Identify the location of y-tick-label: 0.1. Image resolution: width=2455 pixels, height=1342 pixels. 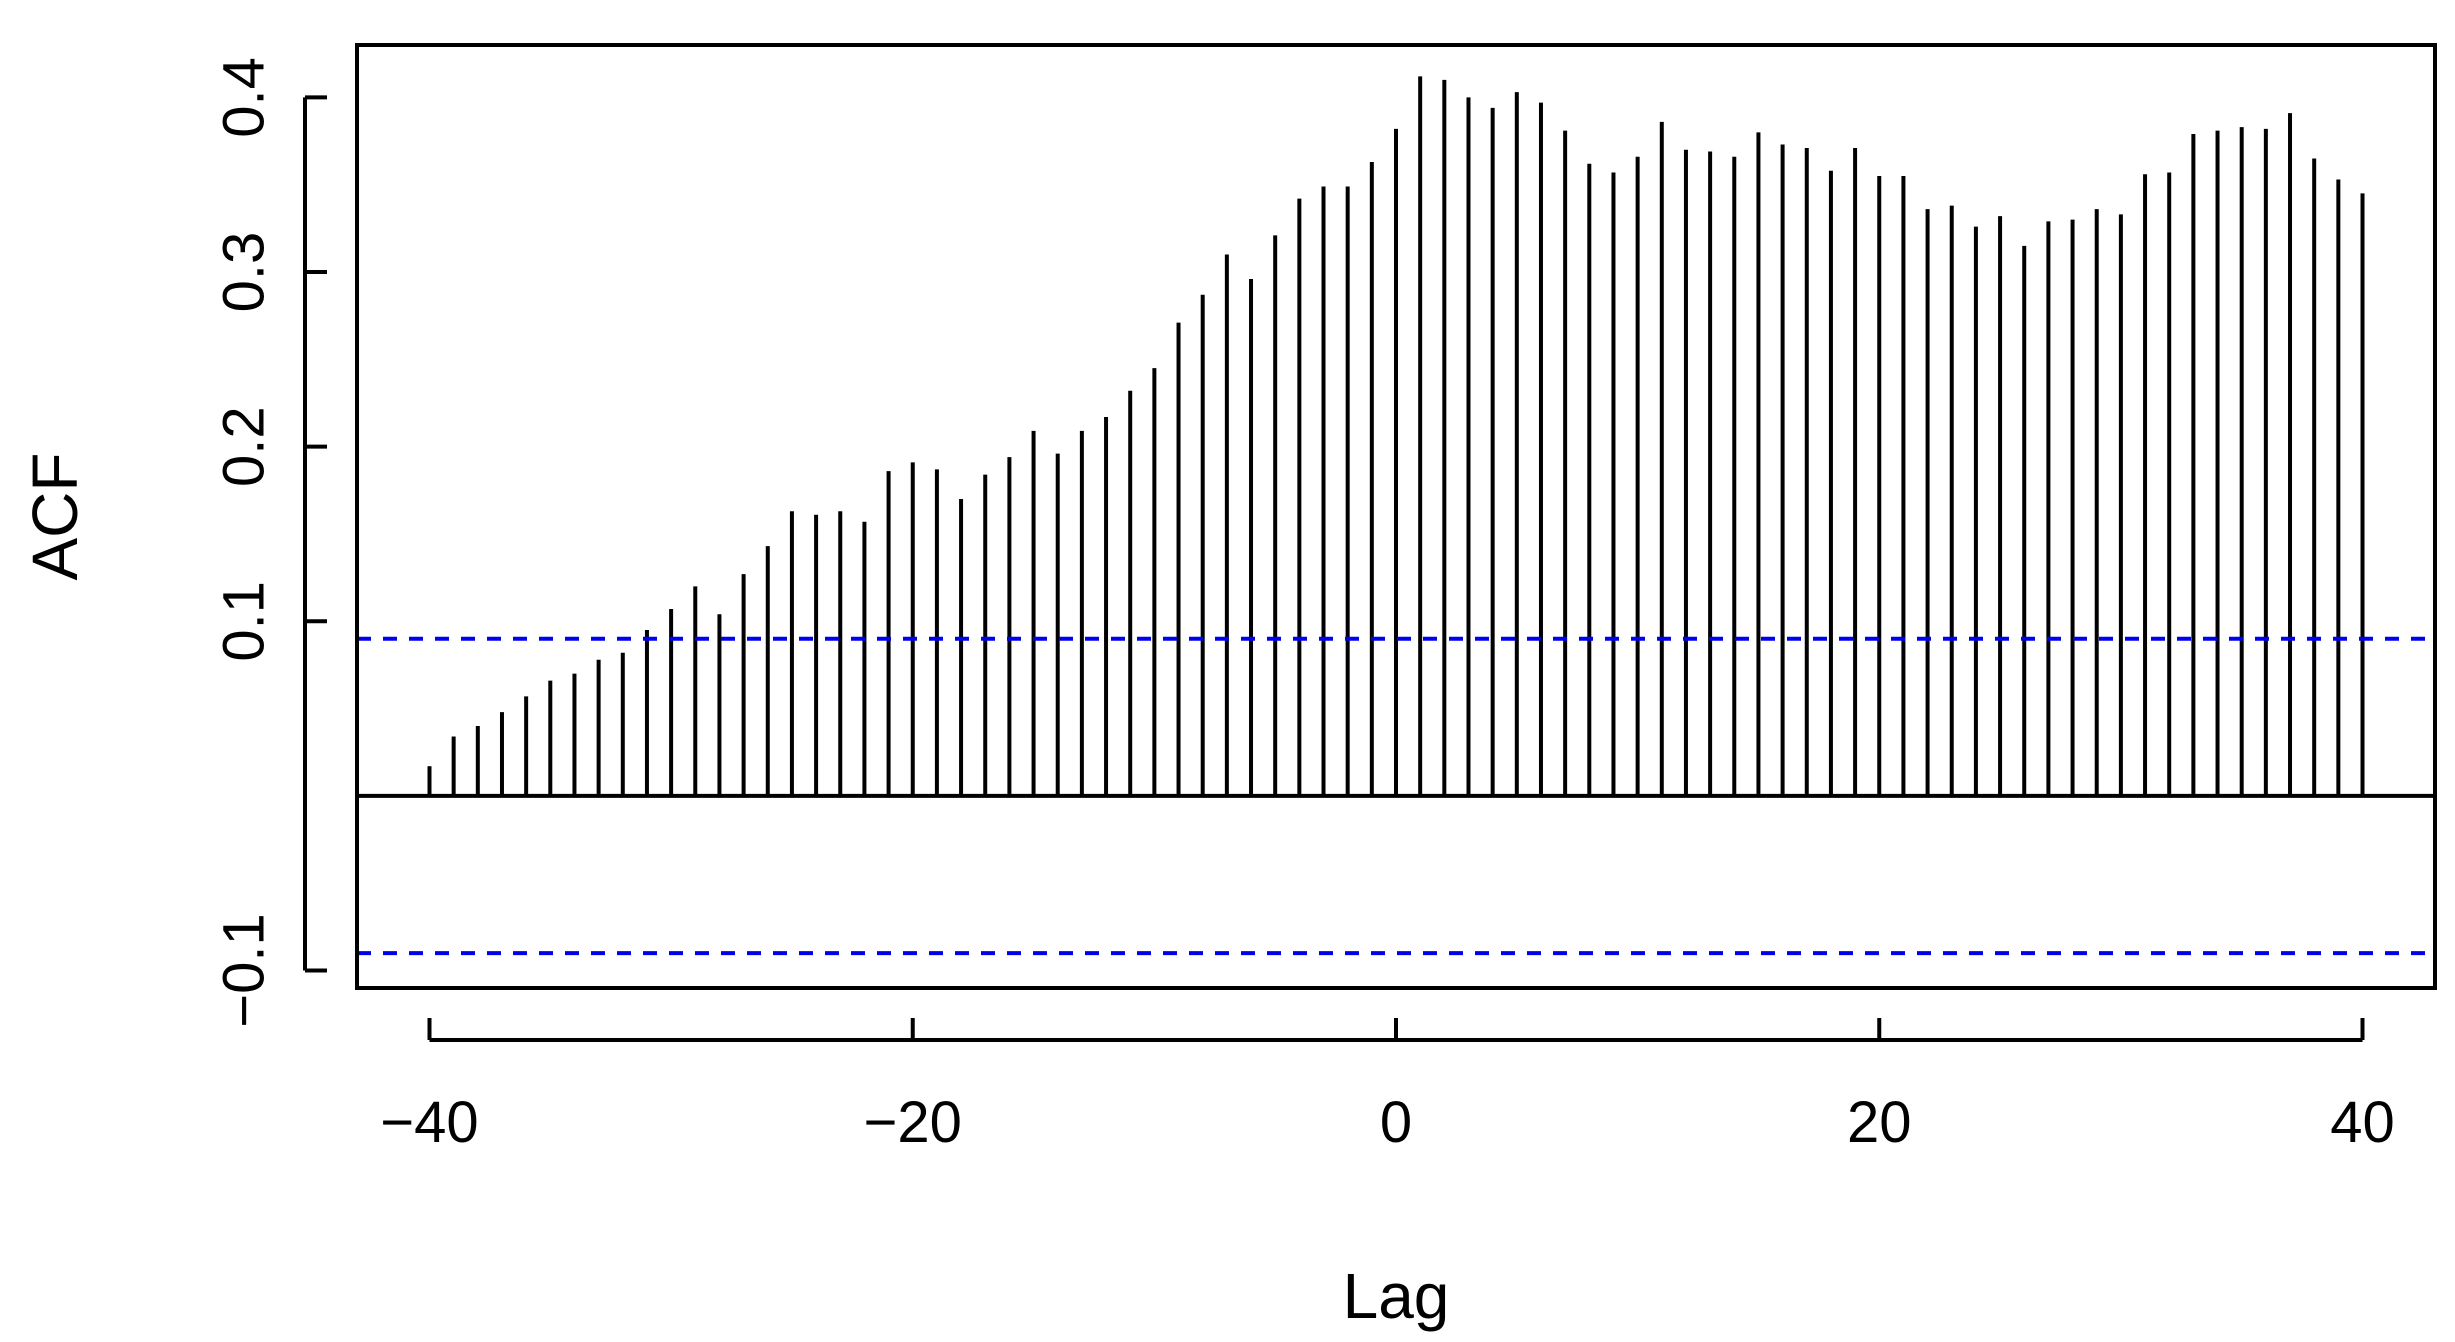
(243, 621).